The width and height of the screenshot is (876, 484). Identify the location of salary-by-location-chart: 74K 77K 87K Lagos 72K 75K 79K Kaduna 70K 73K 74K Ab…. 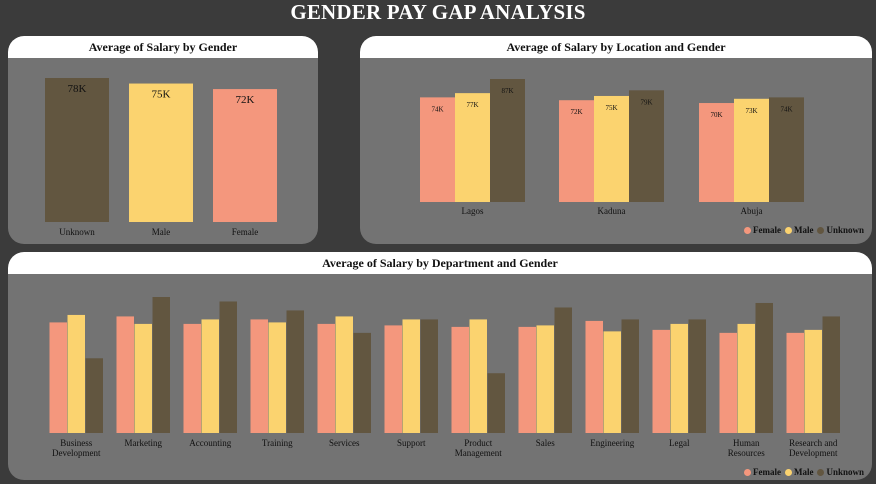
(612, 147).